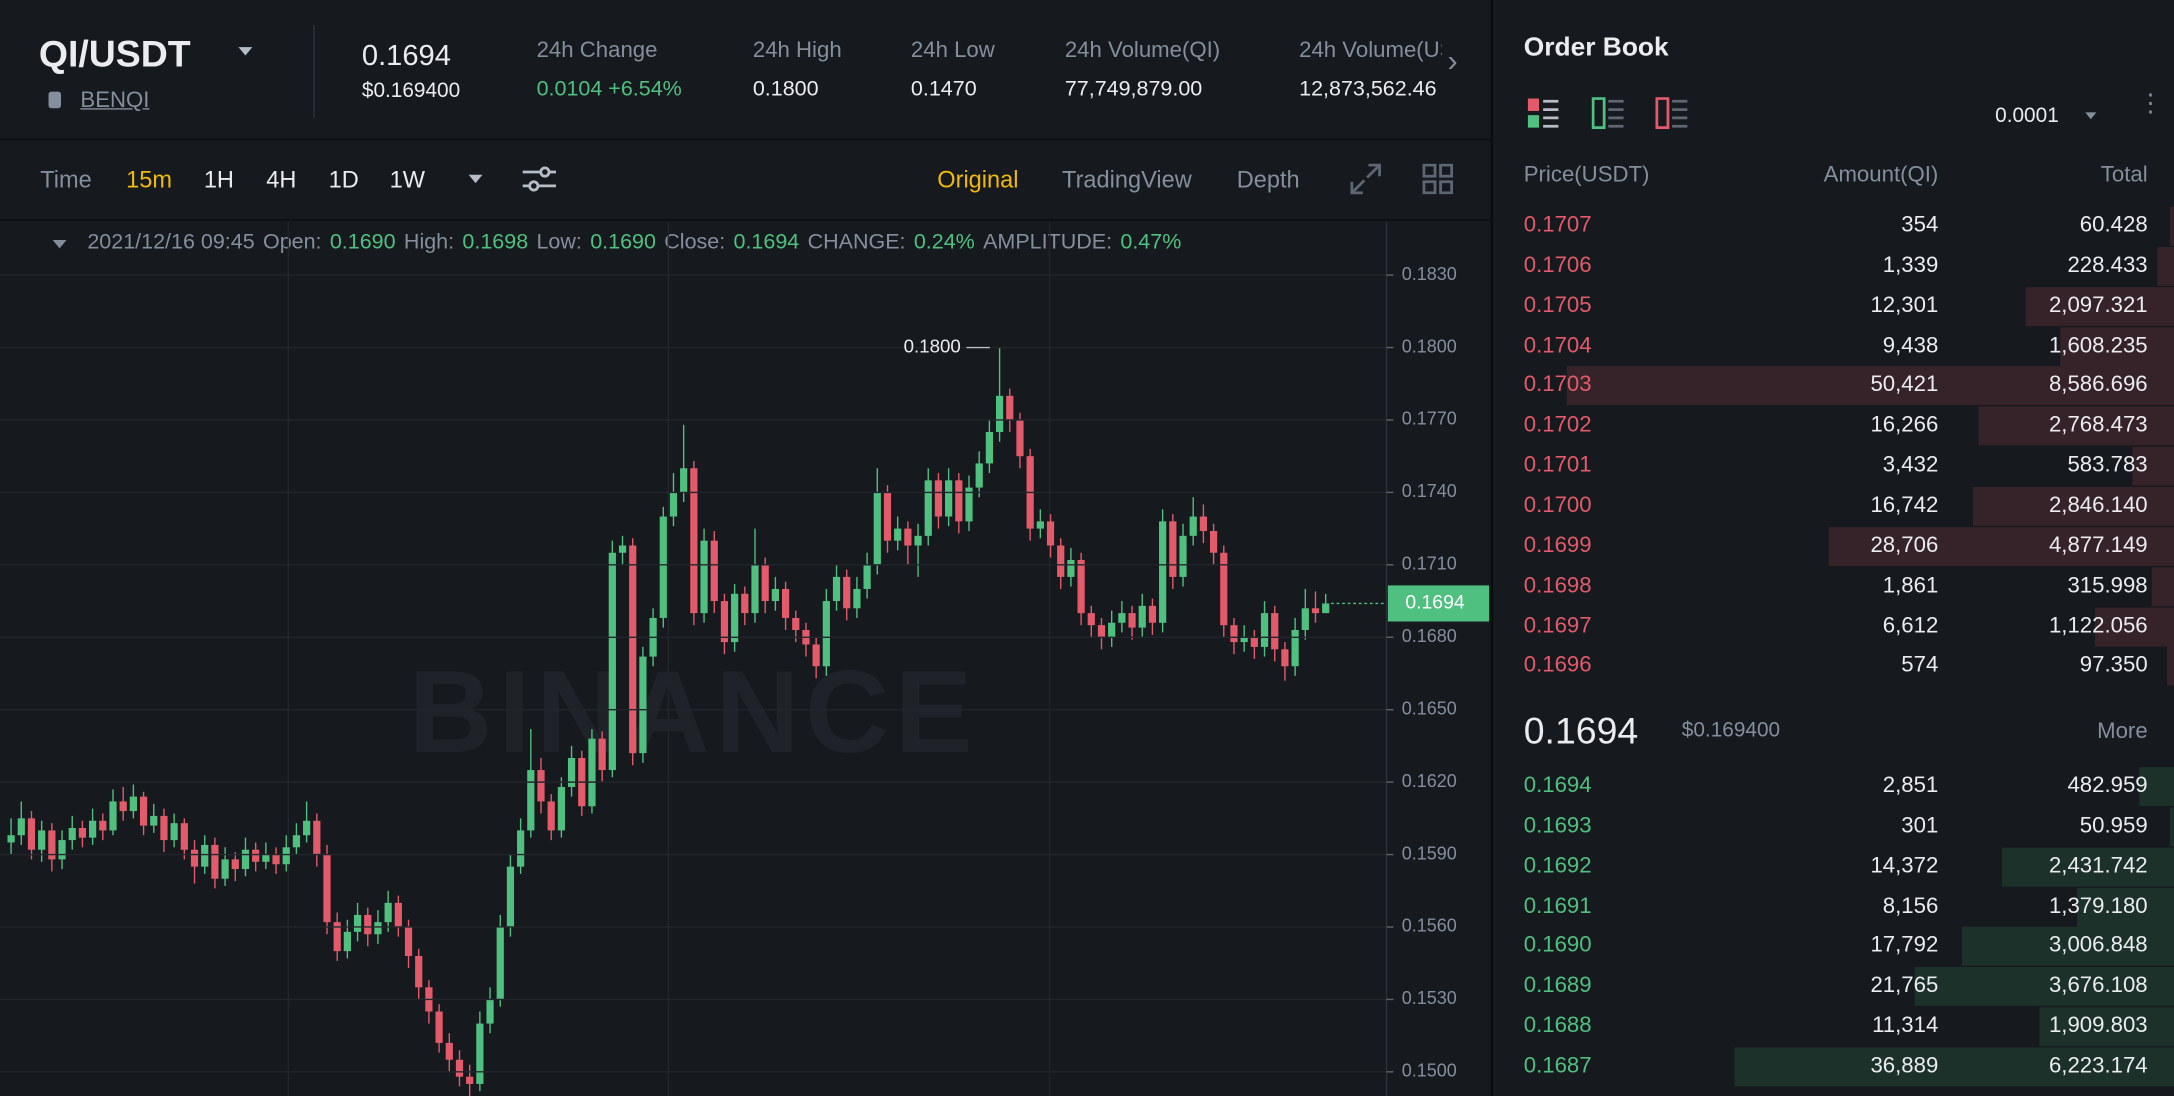 This screenshot has height=1096, width=2174. I want to click on interval-tab: 1H, so click(218, 179).